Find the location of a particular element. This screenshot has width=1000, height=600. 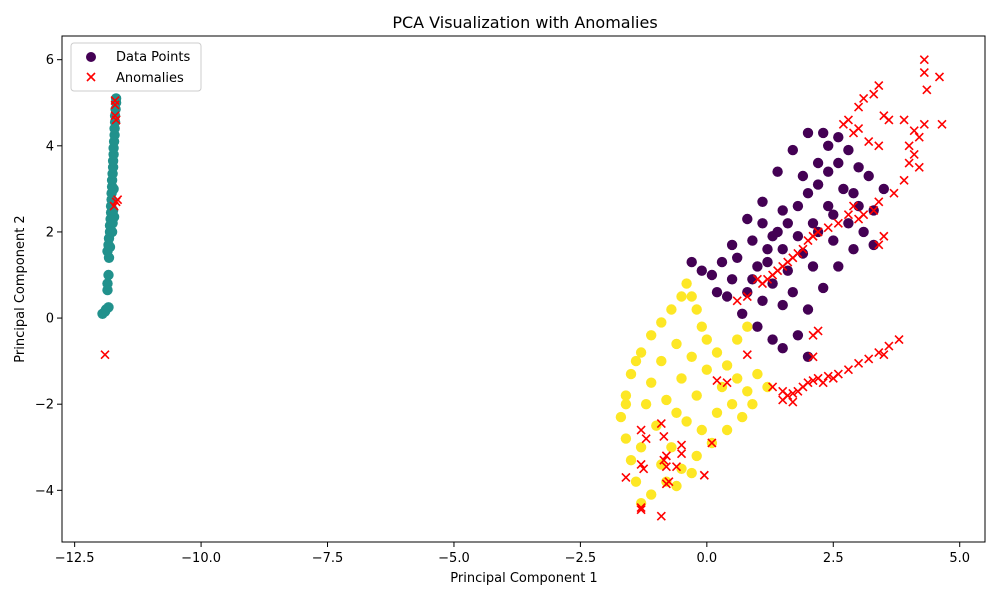

x-tick-label: 2.5 is located at coordinates (833, 558).